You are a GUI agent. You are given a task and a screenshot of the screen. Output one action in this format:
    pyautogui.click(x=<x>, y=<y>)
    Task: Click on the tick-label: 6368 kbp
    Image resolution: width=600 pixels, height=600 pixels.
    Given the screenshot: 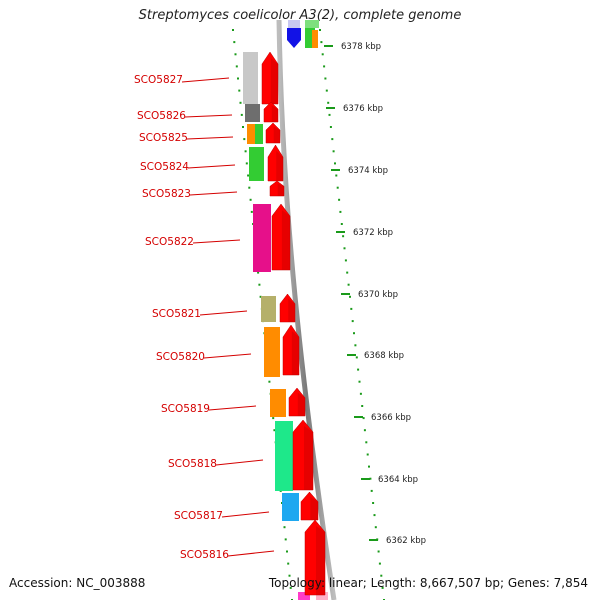 What is the action you would take?
    pyautogui.click(x=384, y=356)
    